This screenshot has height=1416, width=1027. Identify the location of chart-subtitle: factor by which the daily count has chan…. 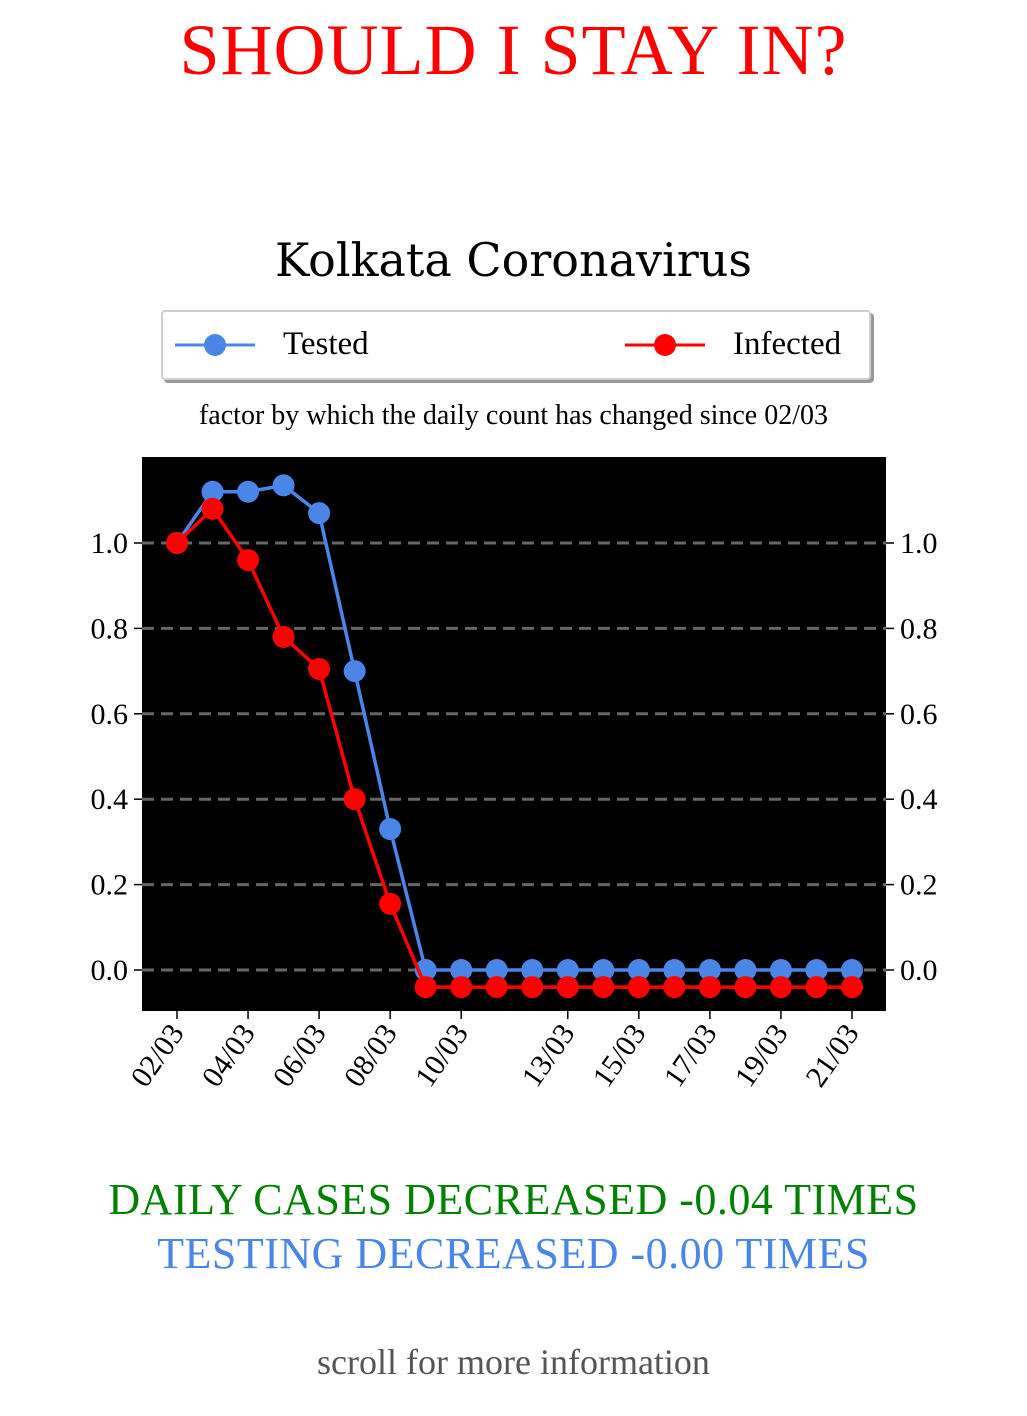
(513, 415).